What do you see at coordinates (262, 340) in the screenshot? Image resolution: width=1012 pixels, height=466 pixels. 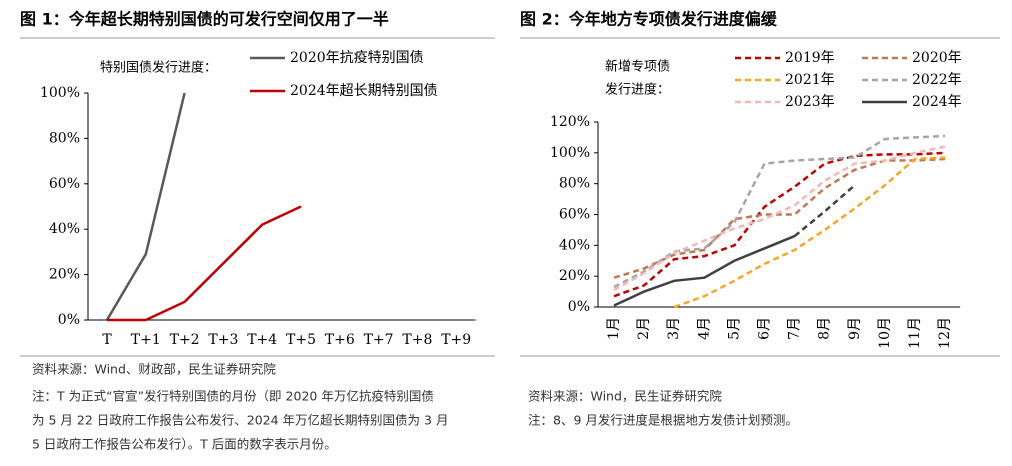 I see `x-tick-label: T+4` at bounding box center [262, 340].